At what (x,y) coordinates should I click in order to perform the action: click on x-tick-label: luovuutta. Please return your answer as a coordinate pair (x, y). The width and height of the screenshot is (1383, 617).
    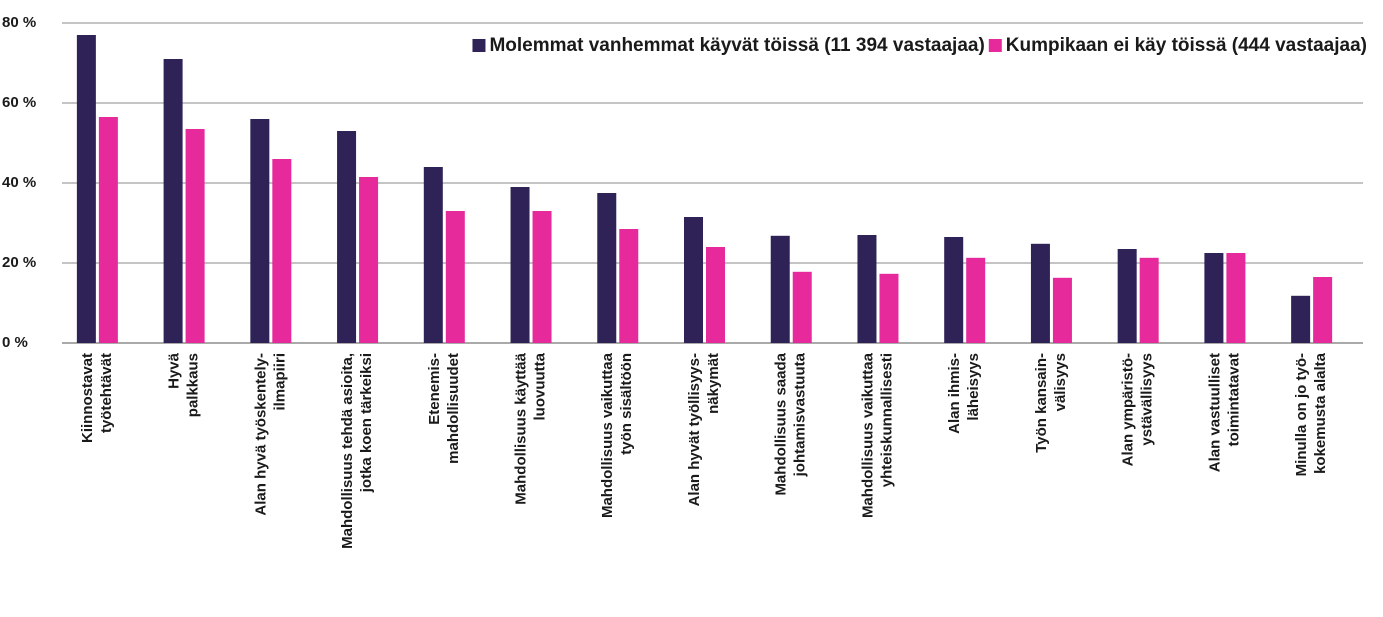
    Looking at the image, I should click on (540, 386).